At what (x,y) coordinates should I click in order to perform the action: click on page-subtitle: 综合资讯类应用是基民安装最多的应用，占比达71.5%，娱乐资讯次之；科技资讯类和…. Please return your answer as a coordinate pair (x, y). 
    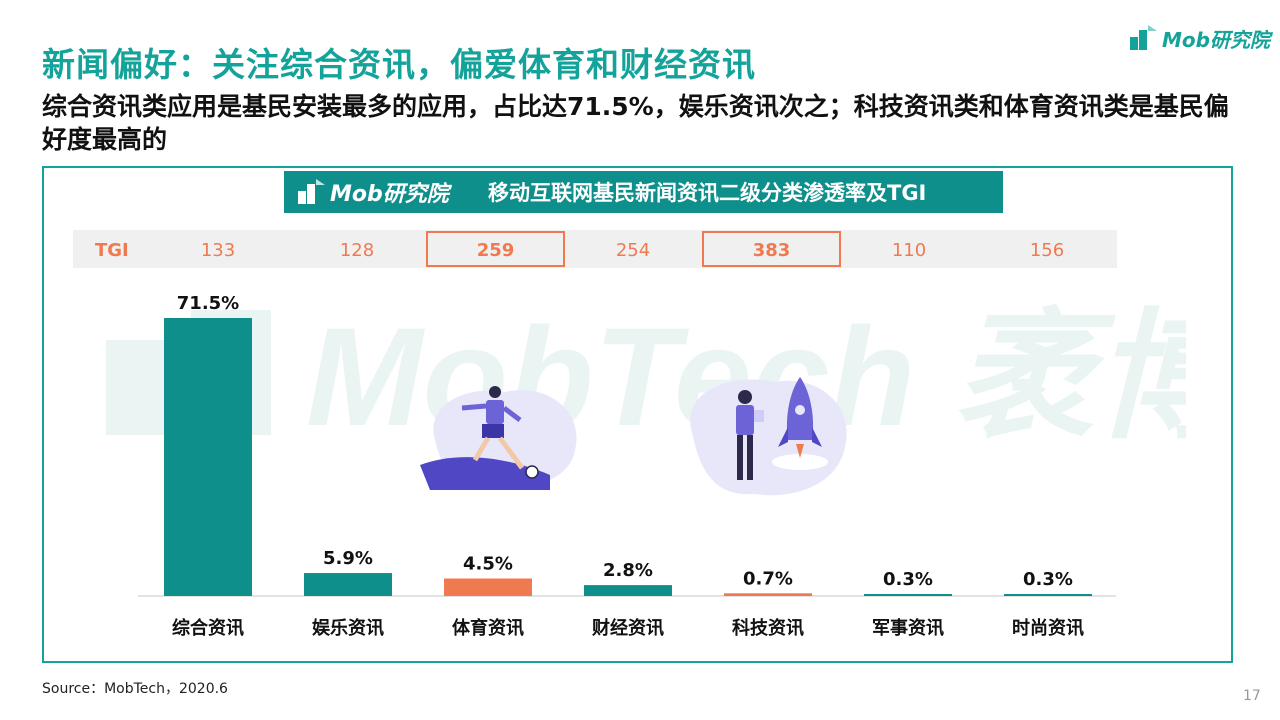
    Looking at the image, I should click on (635, 123).